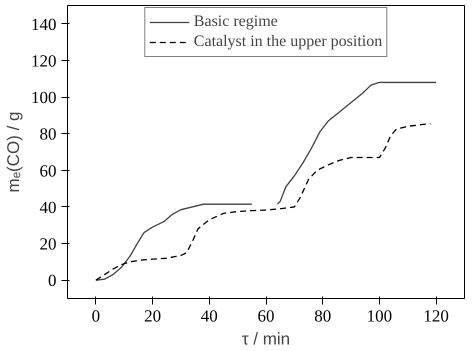 This screenshot has width=474, height=351. I want to click on x-axis-title: τ / min, so click(266, 339).